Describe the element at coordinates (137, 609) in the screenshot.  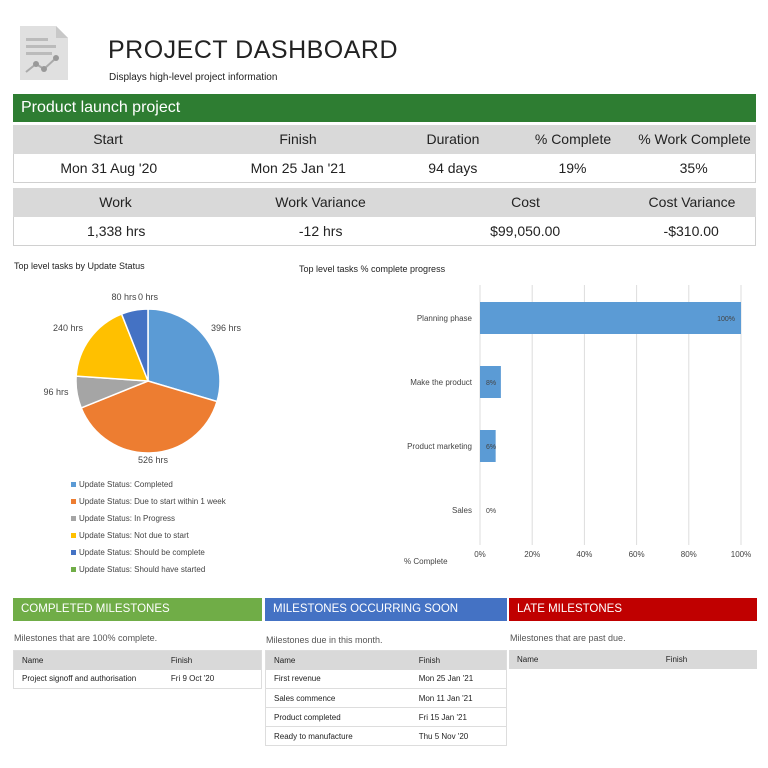
I see `milestone-section-header: COMPLETED MILESTONES` at that location.